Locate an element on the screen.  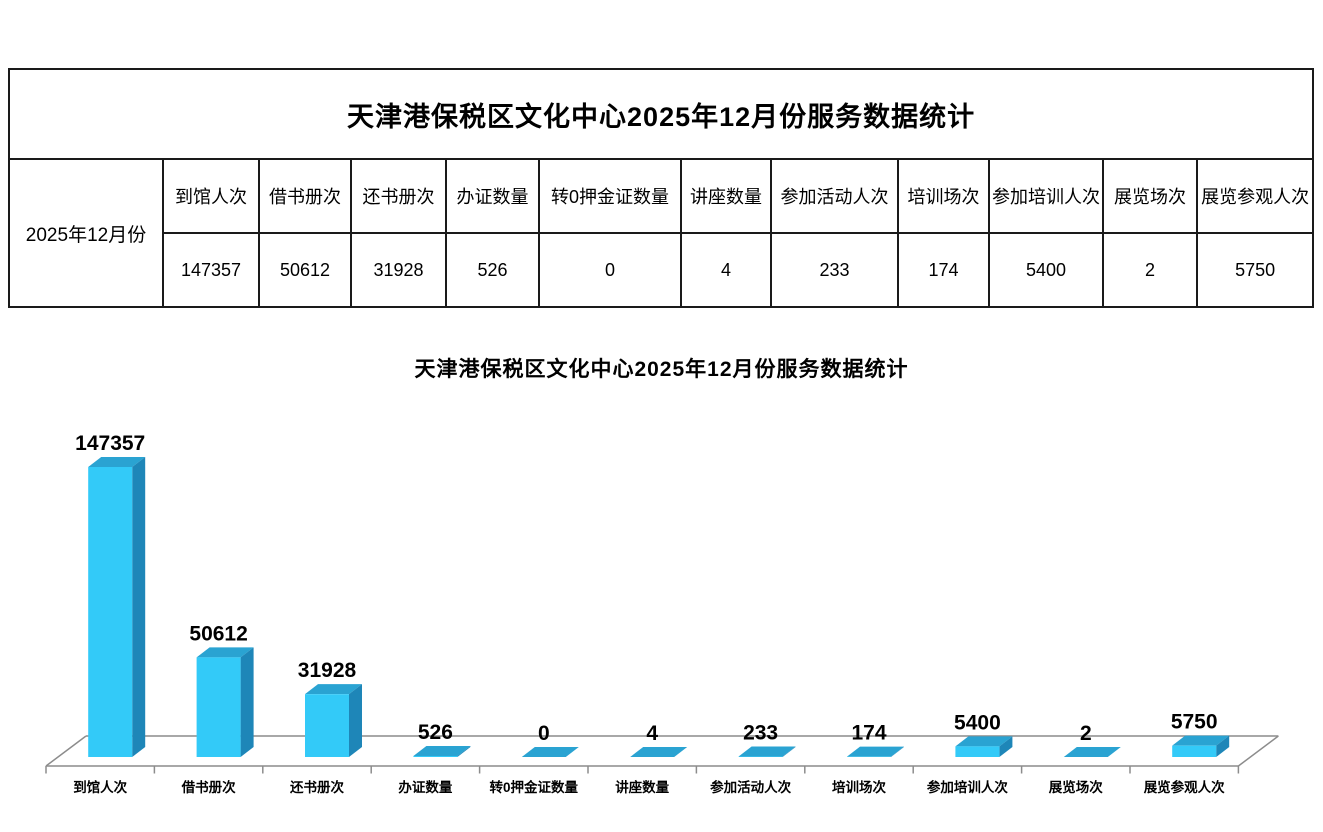
table-title-row: 天津港保税区文化中心2025年12月份服务数据统计 is located at coordinates (661, 114).